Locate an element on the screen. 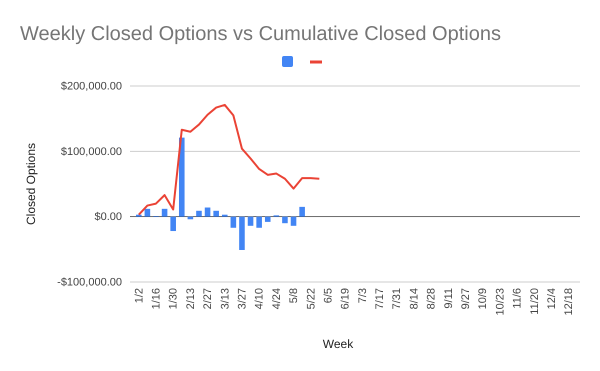 This screenshot has height=371, width=600. y-tick-label: $0.00 is located at coordinates (108, 217).